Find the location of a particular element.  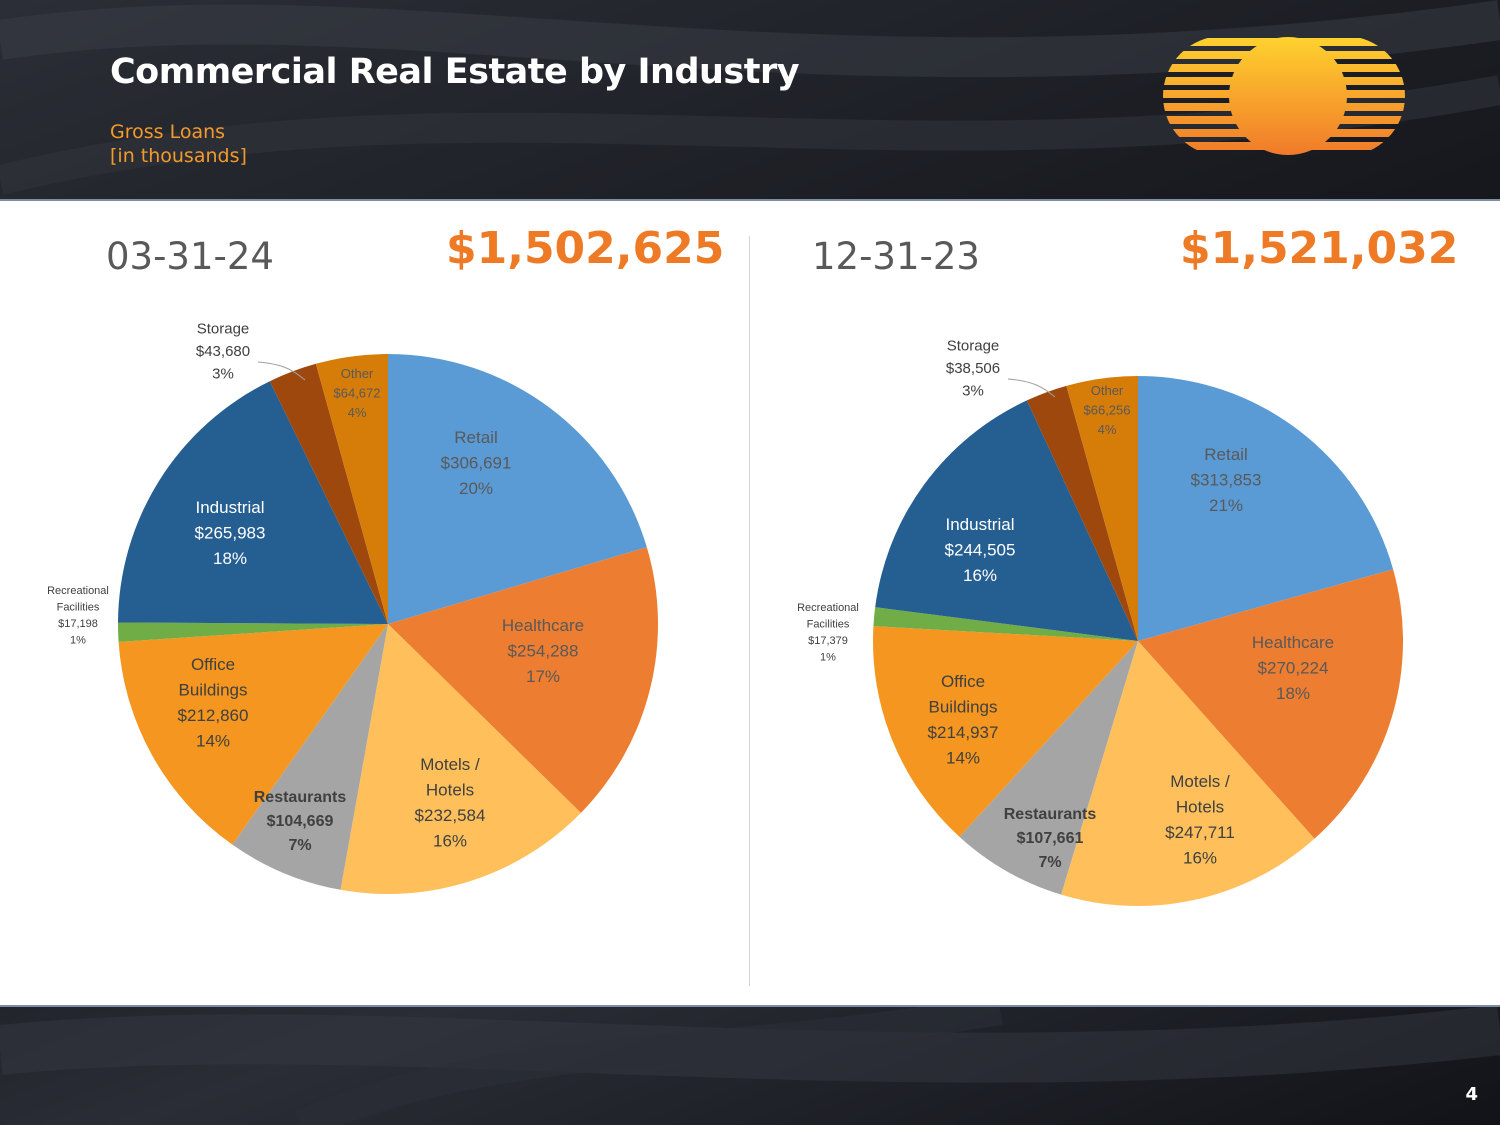

pie-label-industrial-percent-label: 16% is located at coordinates (980, 575).